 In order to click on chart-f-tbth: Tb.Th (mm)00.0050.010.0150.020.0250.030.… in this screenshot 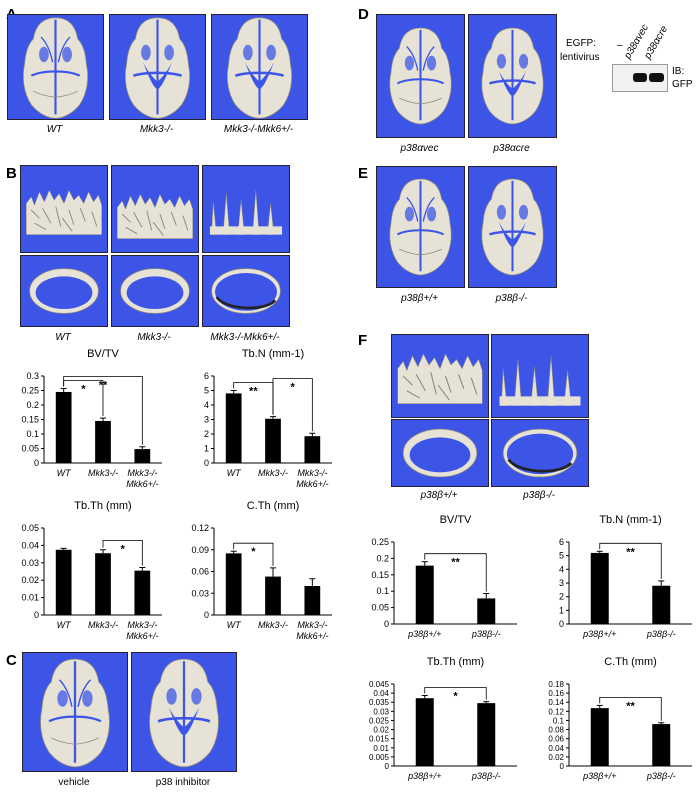, I will do `click(443, 718)`.